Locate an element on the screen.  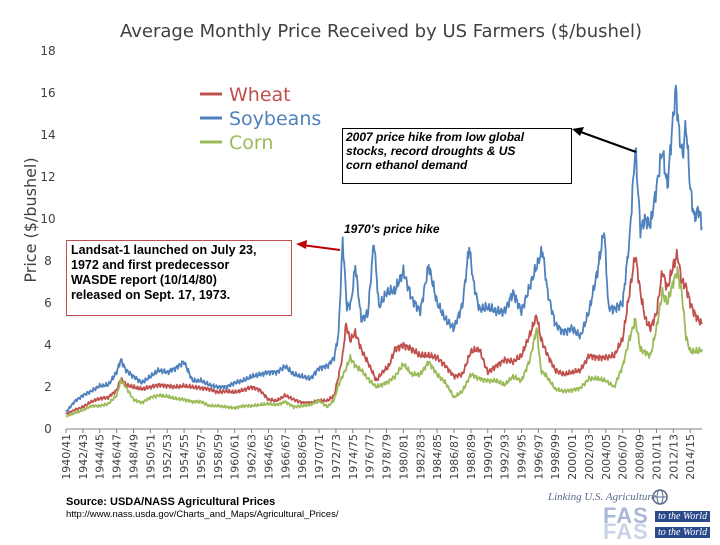
y-axis-label: Price ($/bushel) is located at coordinates (30, 219).